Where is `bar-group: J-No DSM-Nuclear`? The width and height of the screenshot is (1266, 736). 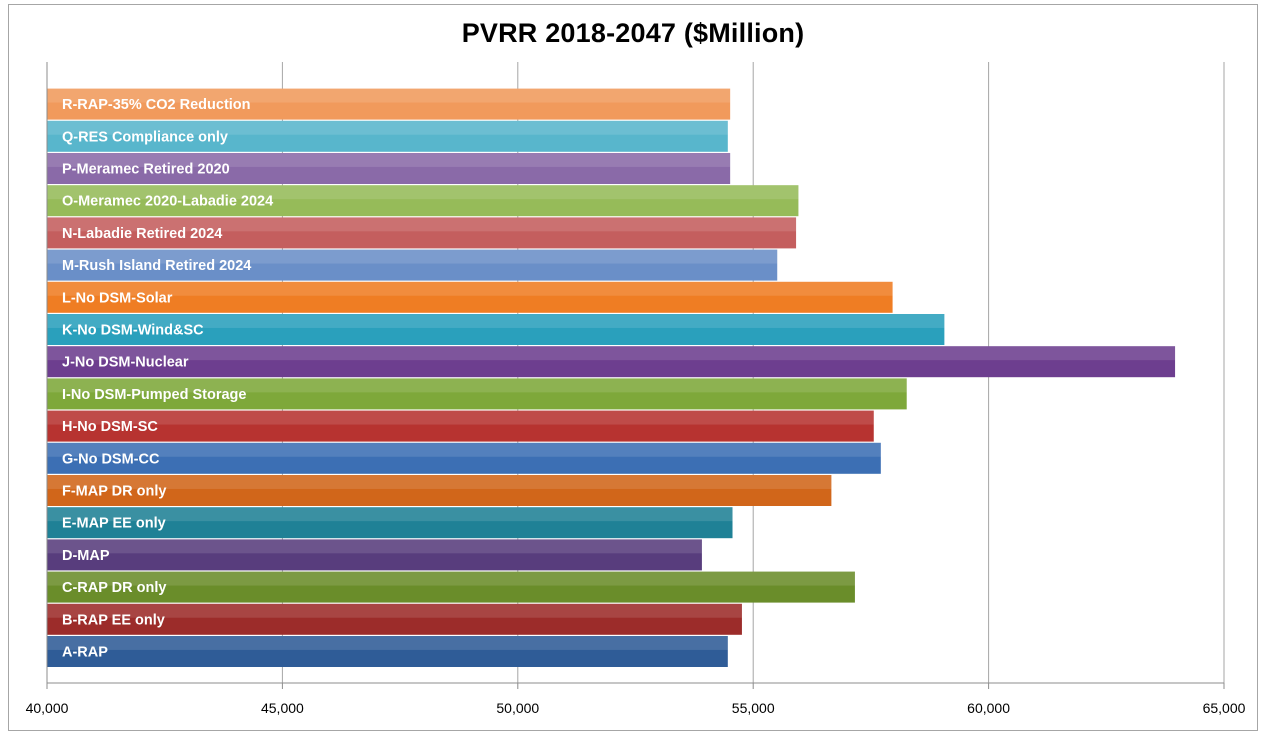 bar-group: J-No DSM-Nuclear is located at coordinates (611, 362).